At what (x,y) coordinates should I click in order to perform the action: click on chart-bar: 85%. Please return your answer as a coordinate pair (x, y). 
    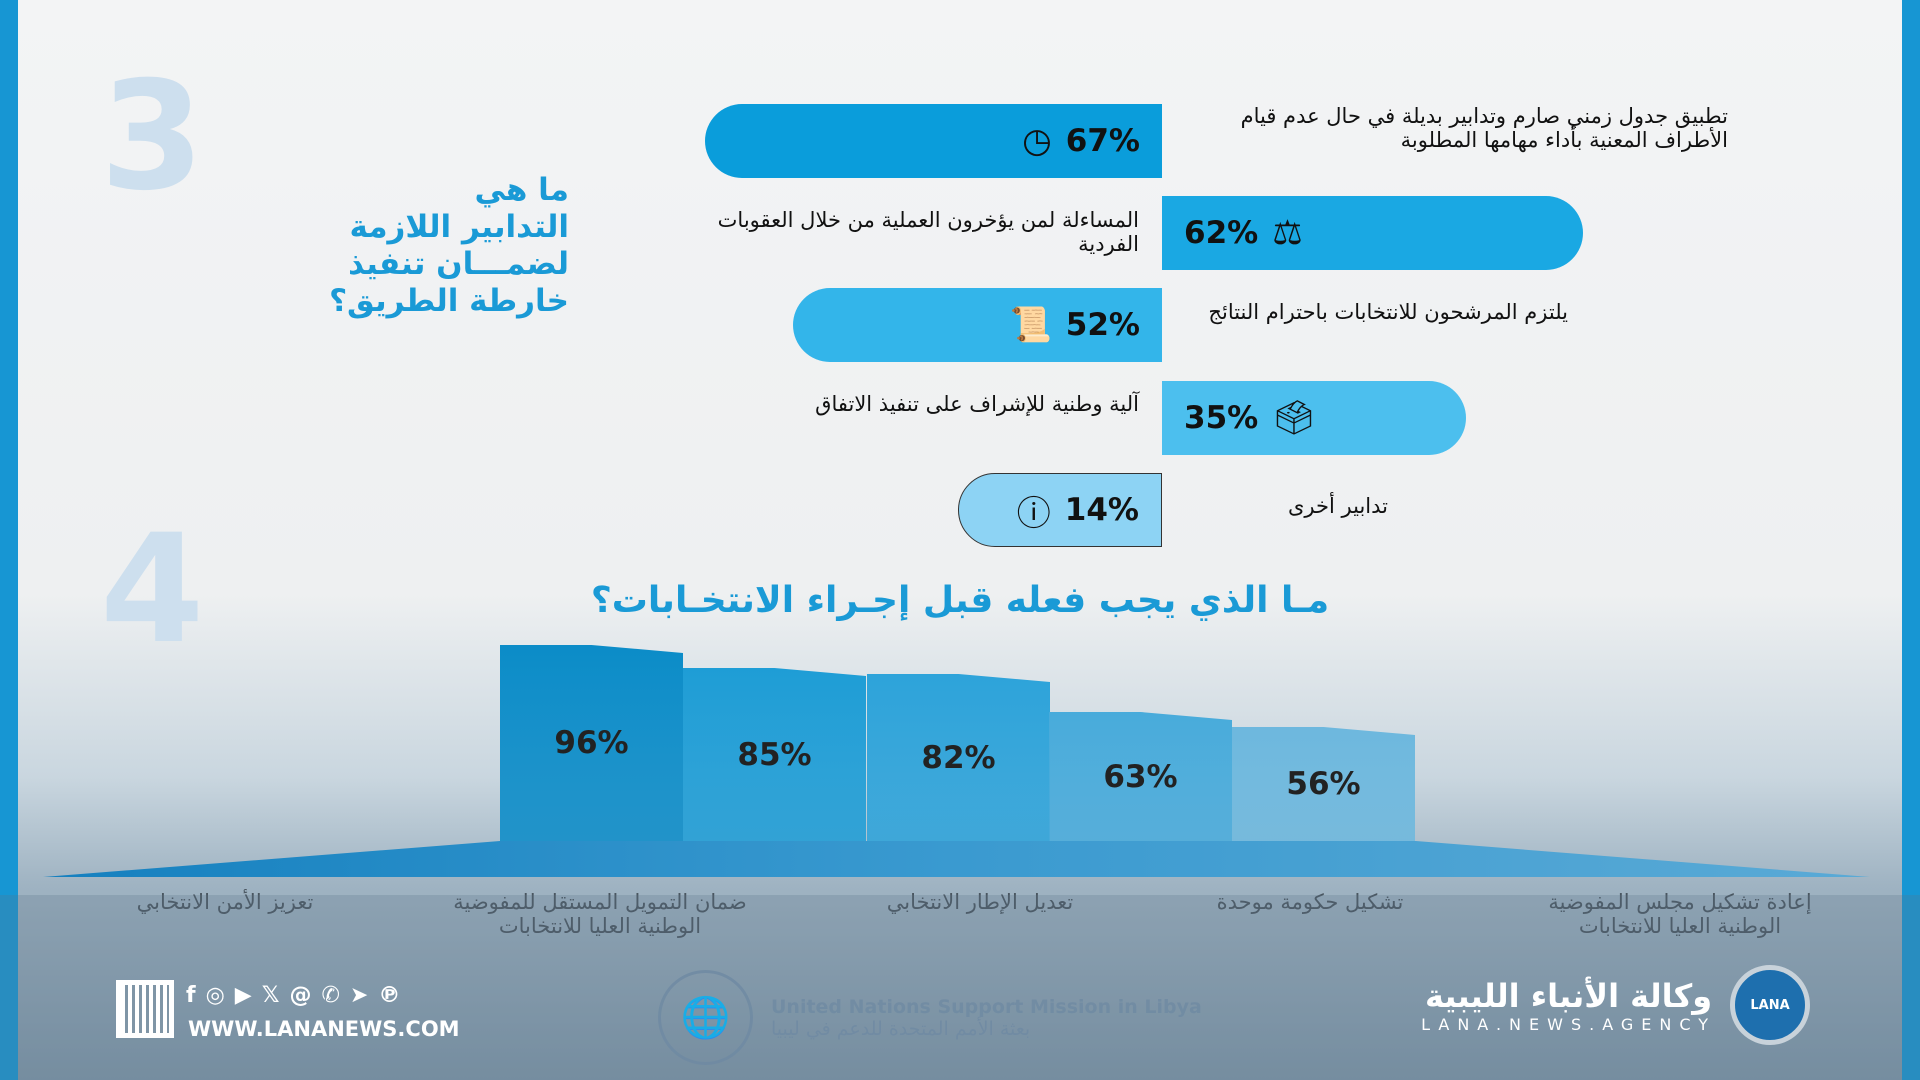
    Looking at the image, I should click on (774, 754).